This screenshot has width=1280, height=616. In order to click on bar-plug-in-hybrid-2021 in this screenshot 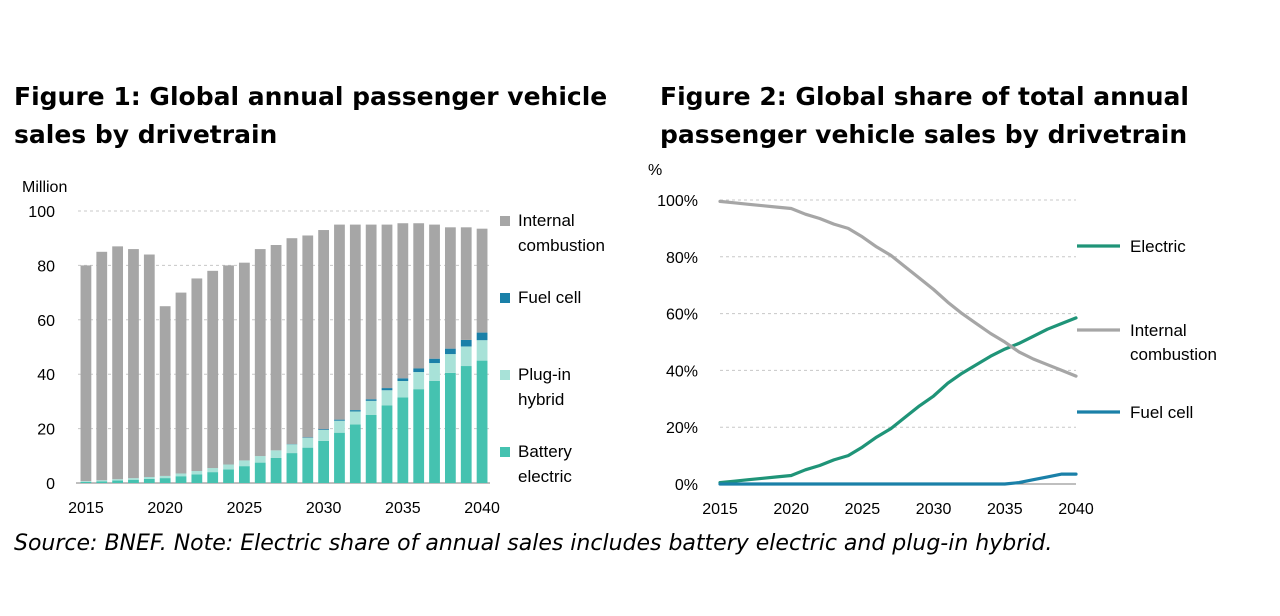, I will do `click(181, 475)`.